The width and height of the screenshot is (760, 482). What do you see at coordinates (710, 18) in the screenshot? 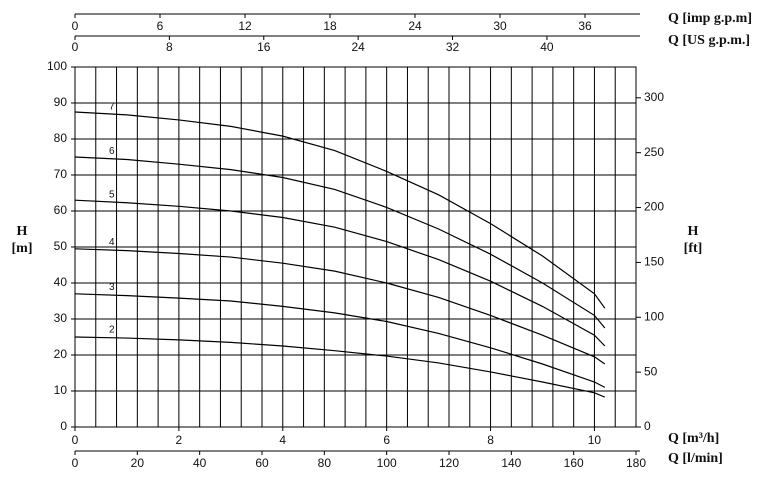
I see `x3-label: Q [imp g.p.m]` at bounding box center [710, 18].